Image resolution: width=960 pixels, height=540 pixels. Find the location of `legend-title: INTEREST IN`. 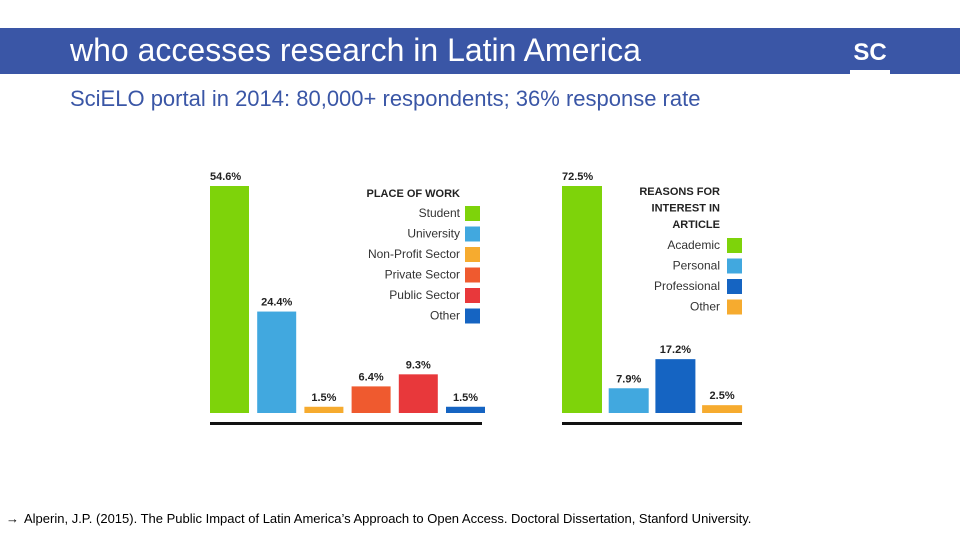

legend-title: INTEREST IN is located at coordinates (686, 209).